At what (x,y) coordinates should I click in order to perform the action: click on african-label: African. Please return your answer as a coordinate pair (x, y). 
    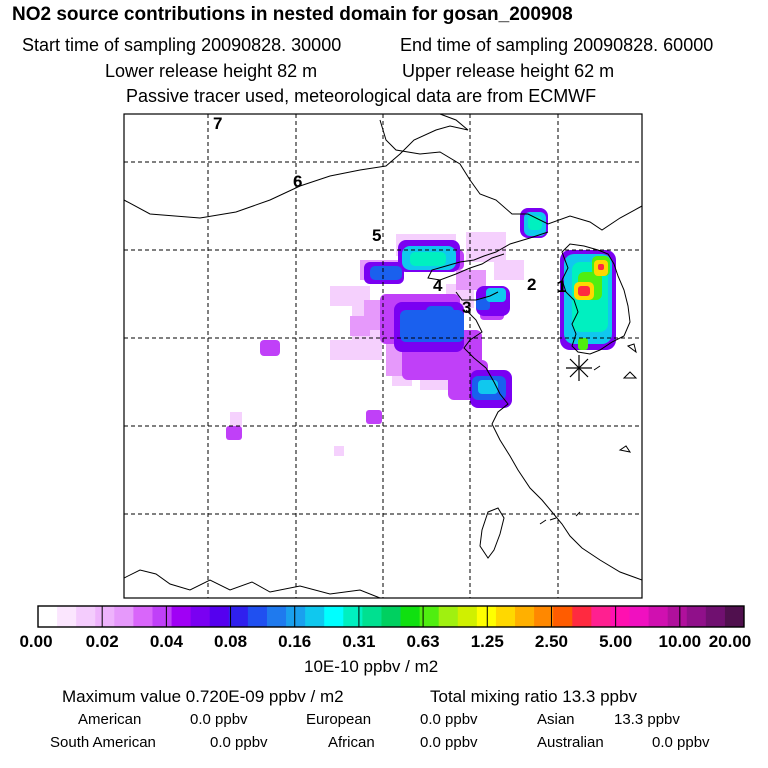
    Looking at the image, I should click on (351, 742).